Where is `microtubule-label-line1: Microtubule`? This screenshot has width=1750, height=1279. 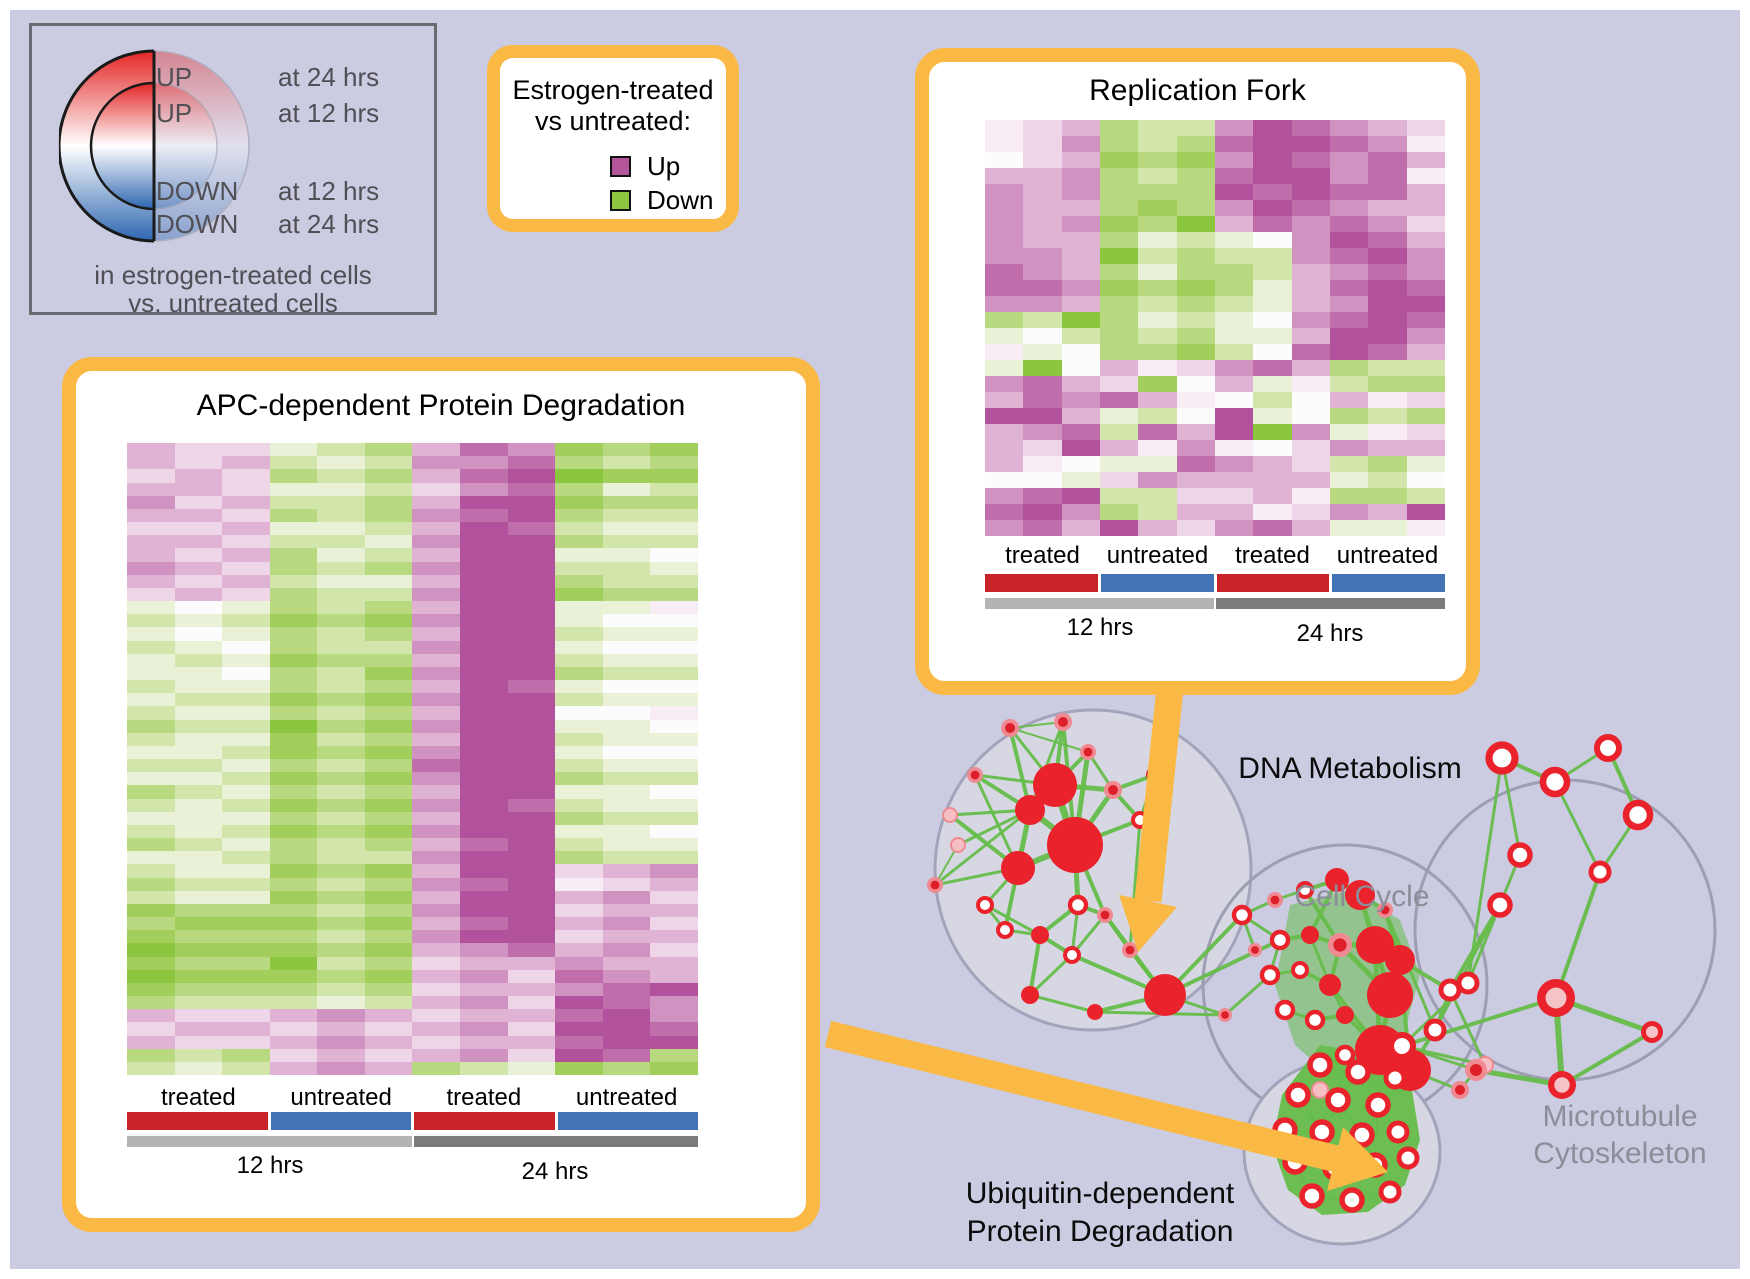 microtubule-label-line1: Microtubule is located at coordinates (1620, 1116).